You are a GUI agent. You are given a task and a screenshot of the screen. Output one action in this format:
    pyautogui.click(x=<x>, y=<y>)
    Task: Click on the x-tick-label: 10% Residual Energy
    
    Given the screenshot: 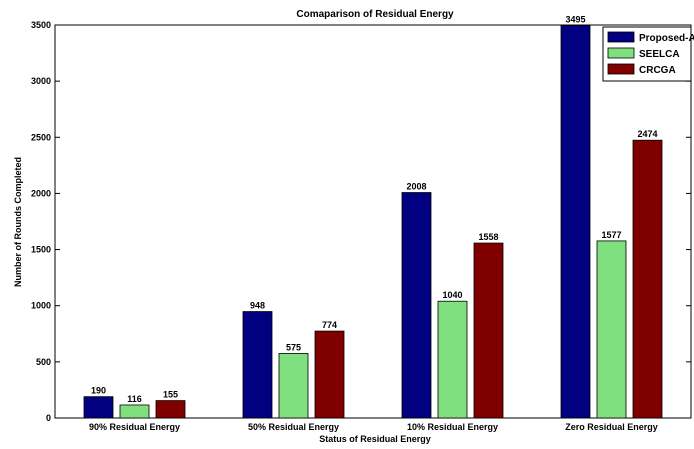 What is the action you would take?
    pyautogui.click(x=452, y=427)
    